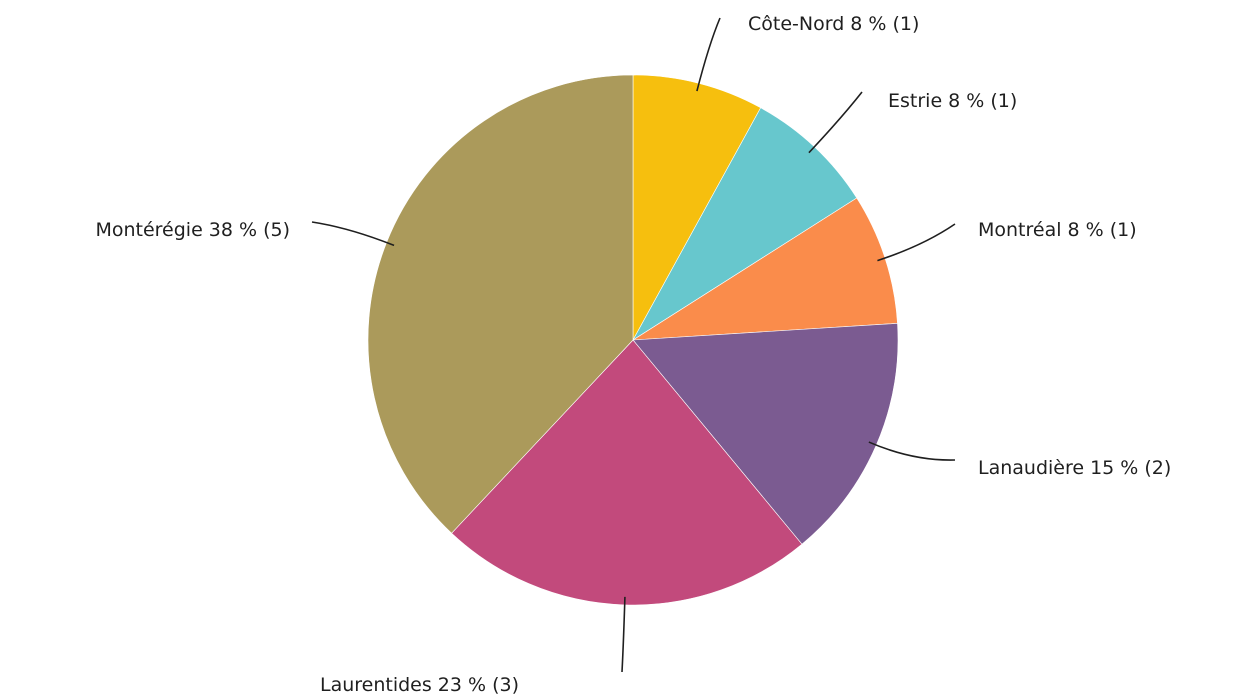 The height and width of the screenshot is (698, 1246). What do you see at coordinates (376, 685) in the screenshot?
I see `category-name: Laurentides` at bounding box center [376, 685].